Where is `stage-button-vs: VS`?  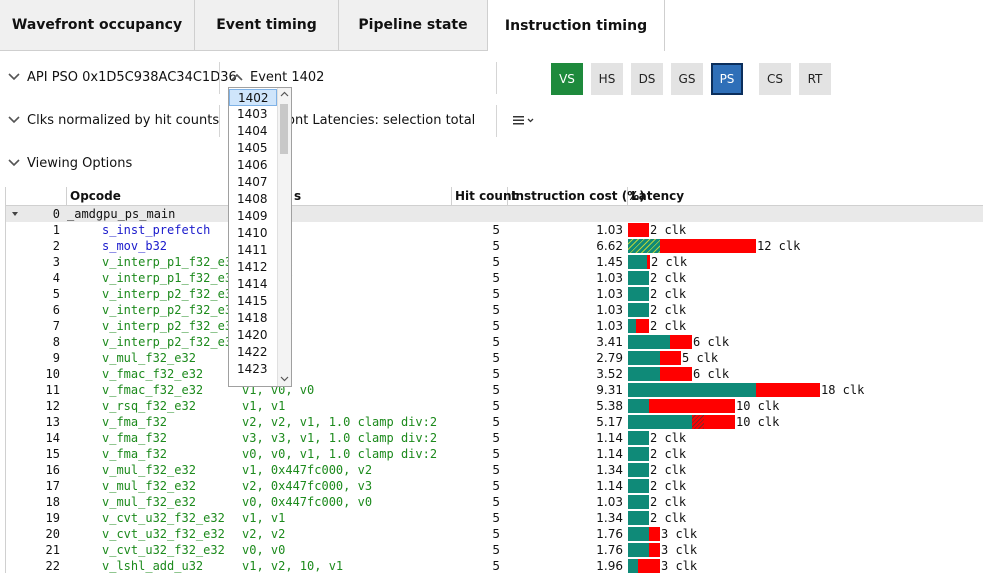 stage-button-vs: VS is located at coordinates (567, 79).